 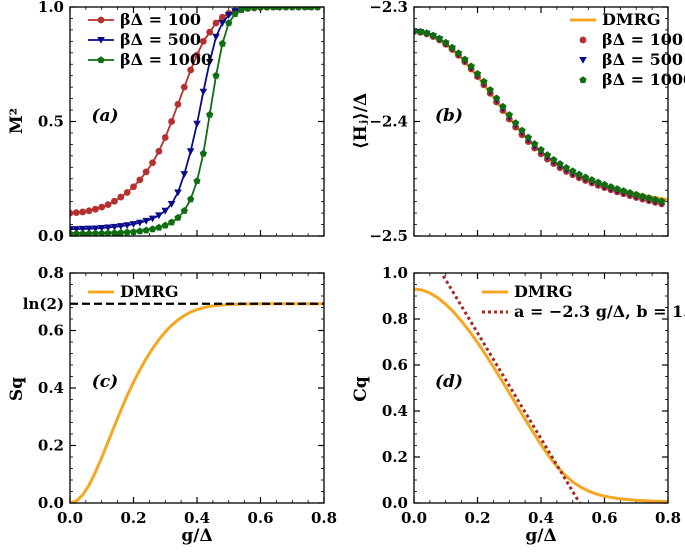 I want to click on y-tick-label: 0.2, so click(x=395, y=457).